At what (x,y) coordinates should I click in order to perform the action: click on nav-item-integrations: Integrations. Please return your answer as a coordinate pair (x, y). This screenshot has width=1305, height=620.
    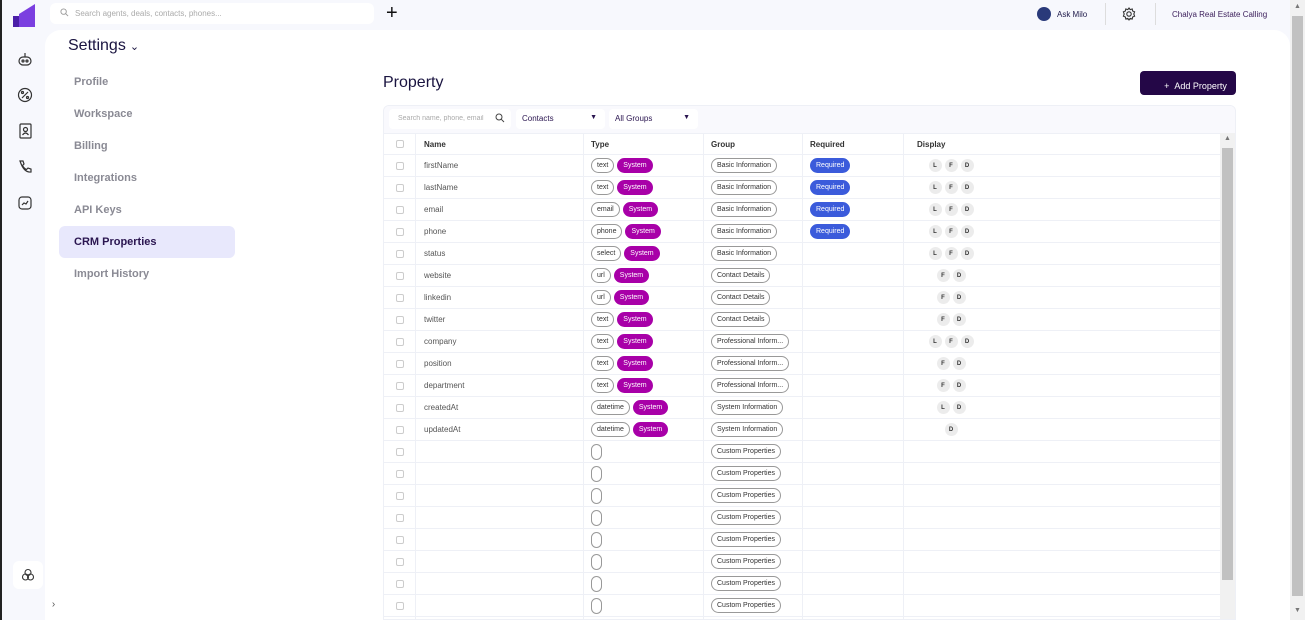
    Looking at the image, I should click on (105, 178).